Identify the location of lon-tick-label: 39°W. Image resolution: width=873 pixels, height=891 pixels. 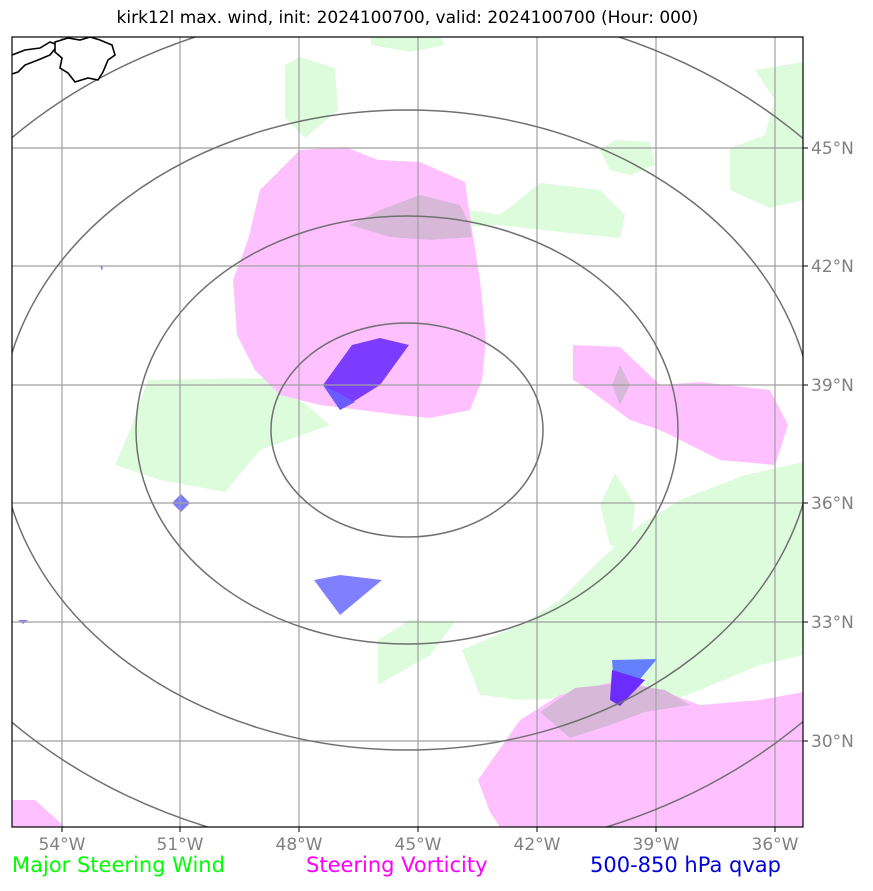
(656, 845).